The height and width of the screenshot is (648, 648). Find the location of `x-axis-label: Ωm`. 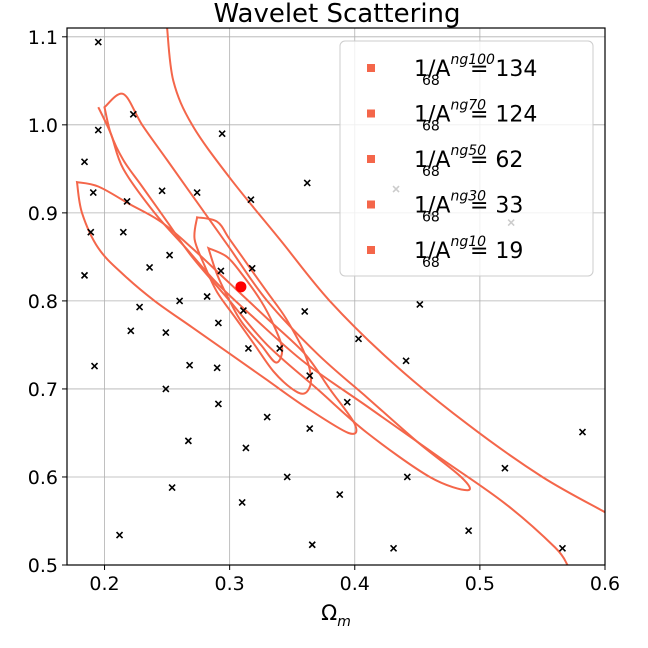

x-axis-label: Ωm is located at coordinates (336, 615).